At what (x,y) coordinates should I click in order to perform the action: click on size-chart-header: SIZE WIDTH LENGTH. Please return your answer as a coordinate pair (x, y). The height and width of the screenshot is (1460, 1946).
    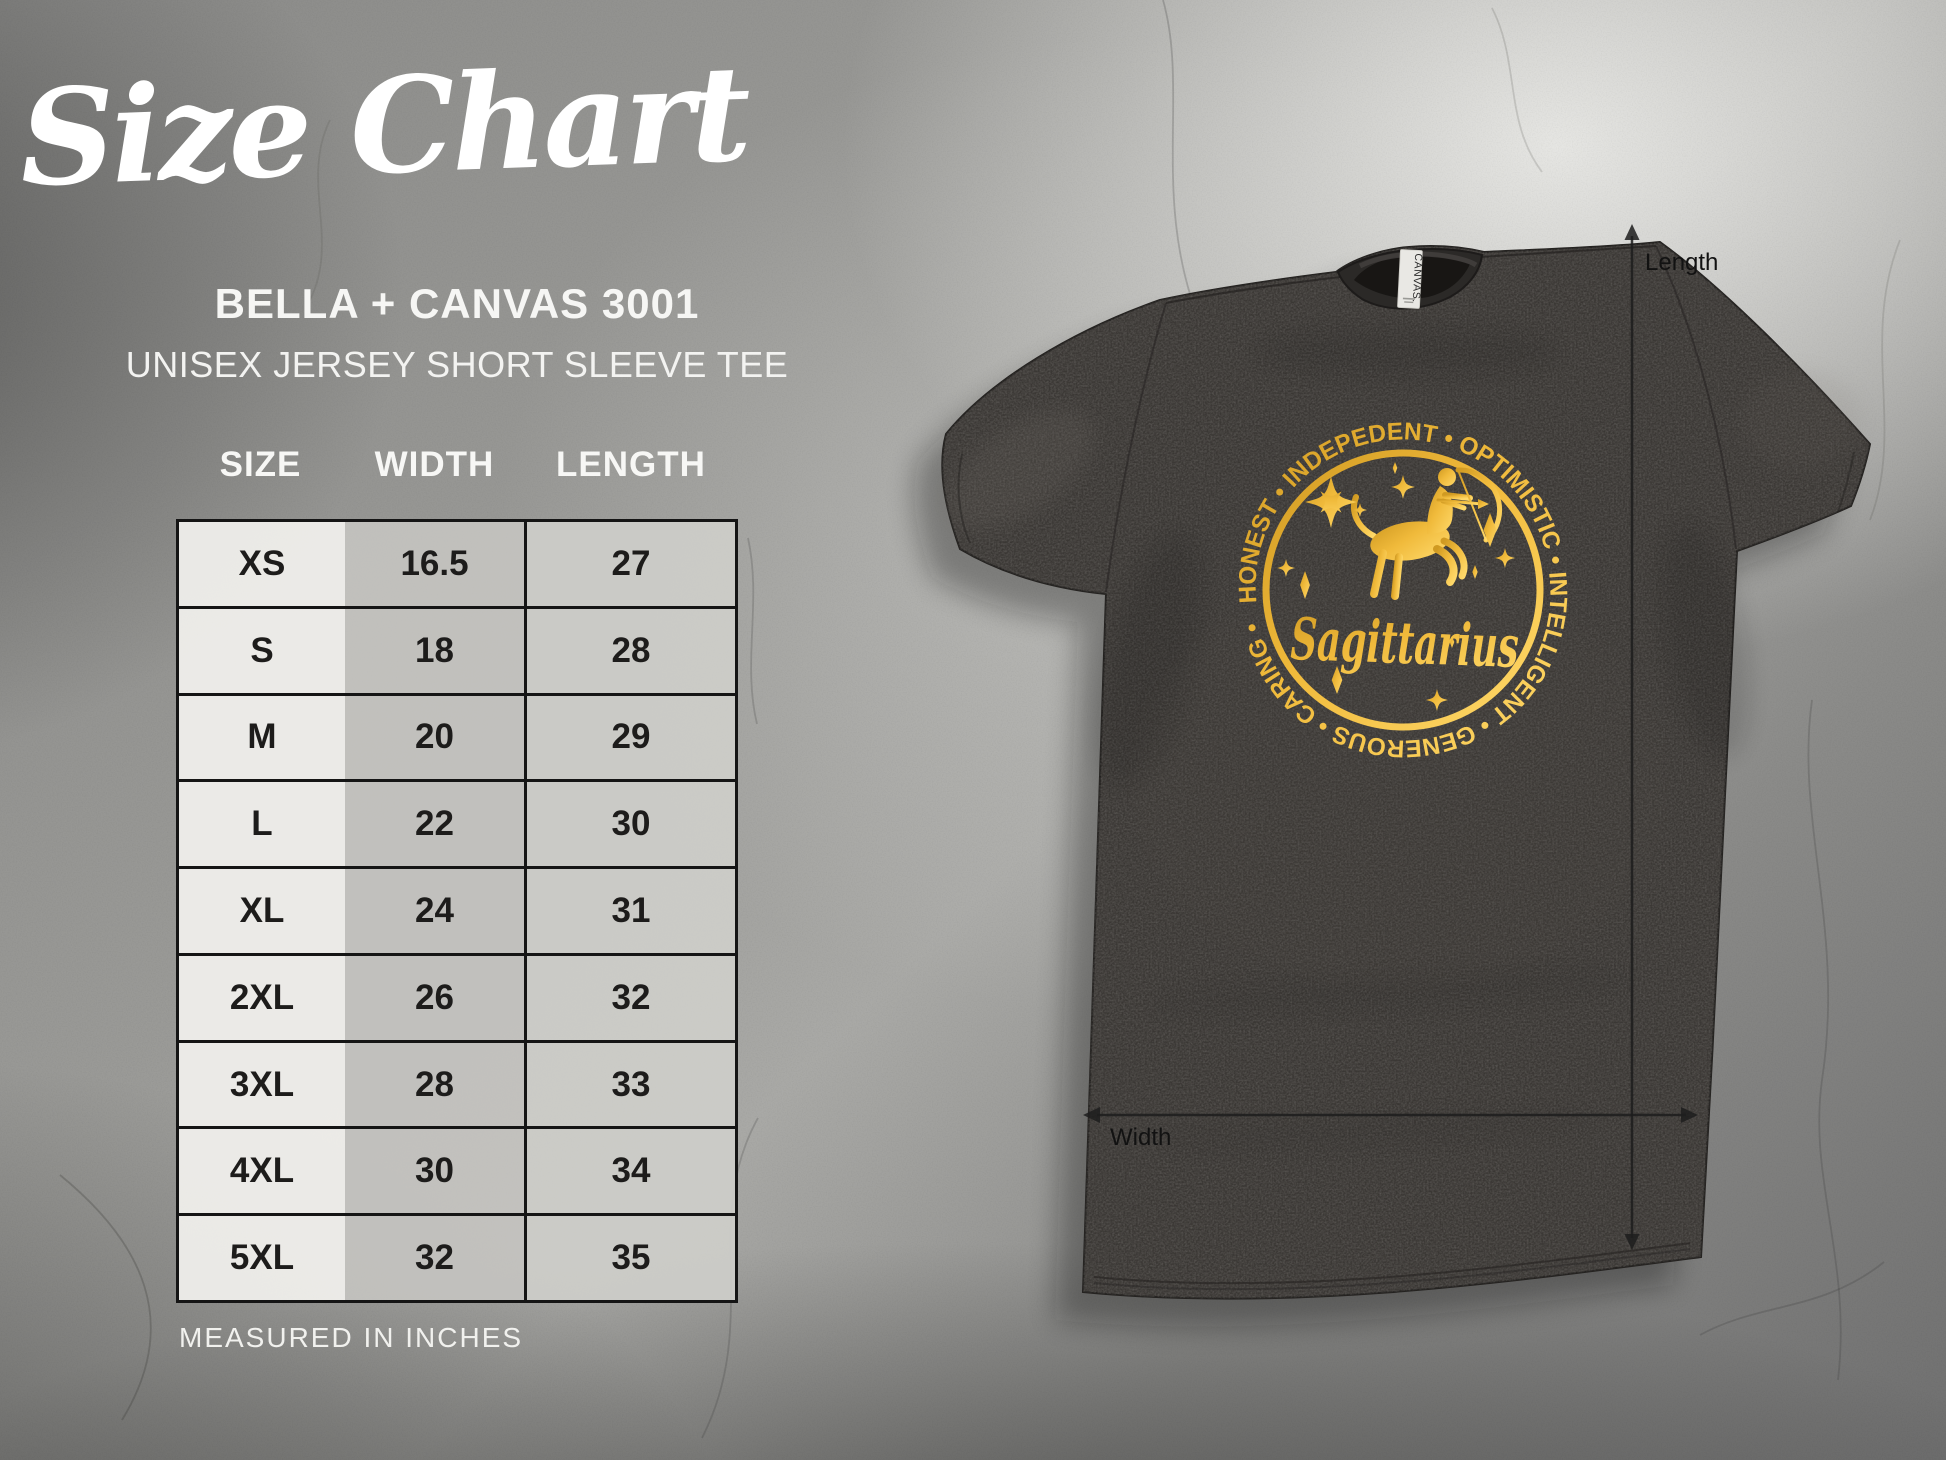
    Looking at the image, I should click on (457, 465).